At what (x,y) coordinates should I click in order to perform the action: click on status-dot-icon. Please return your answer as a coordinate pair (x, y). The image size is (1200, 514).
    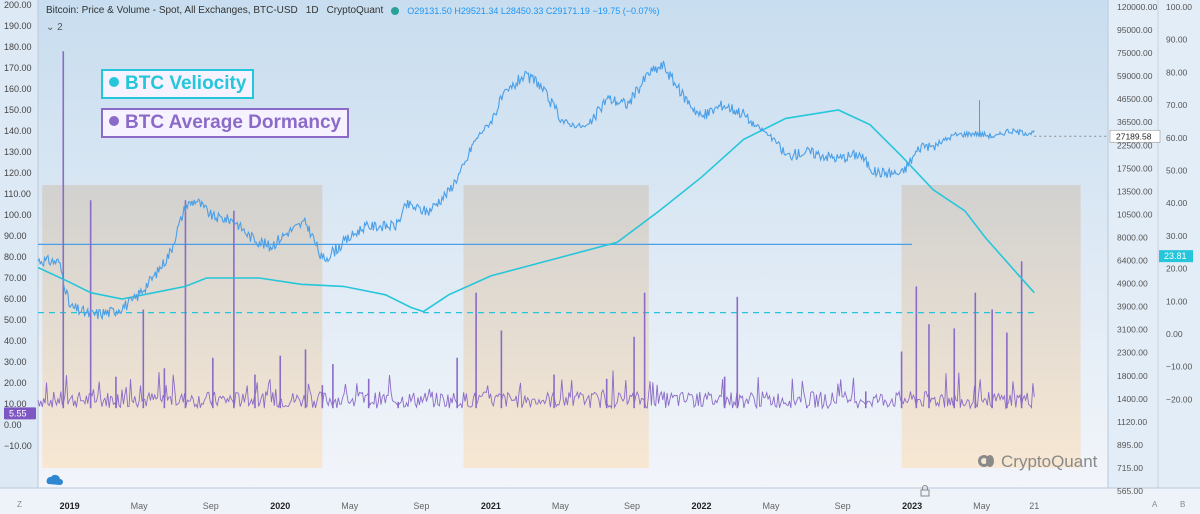
    Looking at the image, I should click on (395, 10).